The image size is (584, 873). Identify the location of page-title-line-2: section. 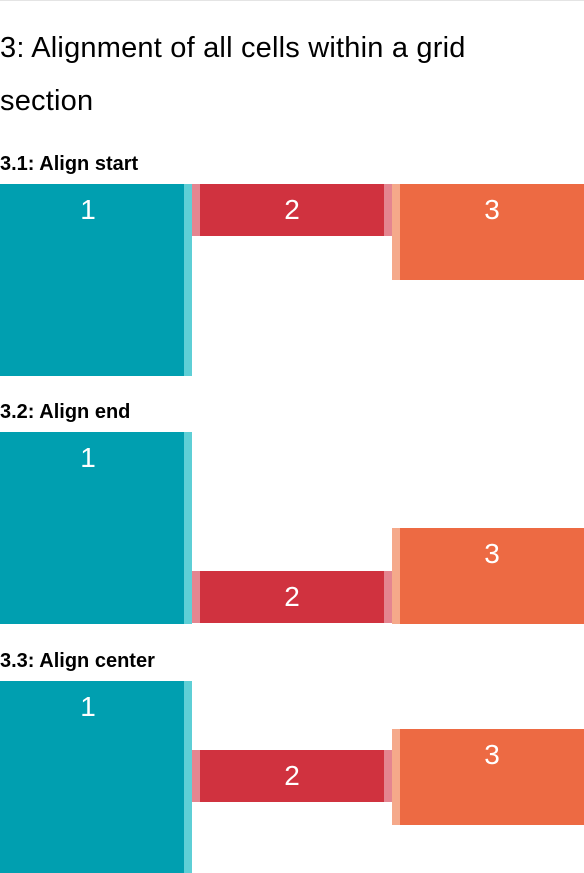
(47, 101).